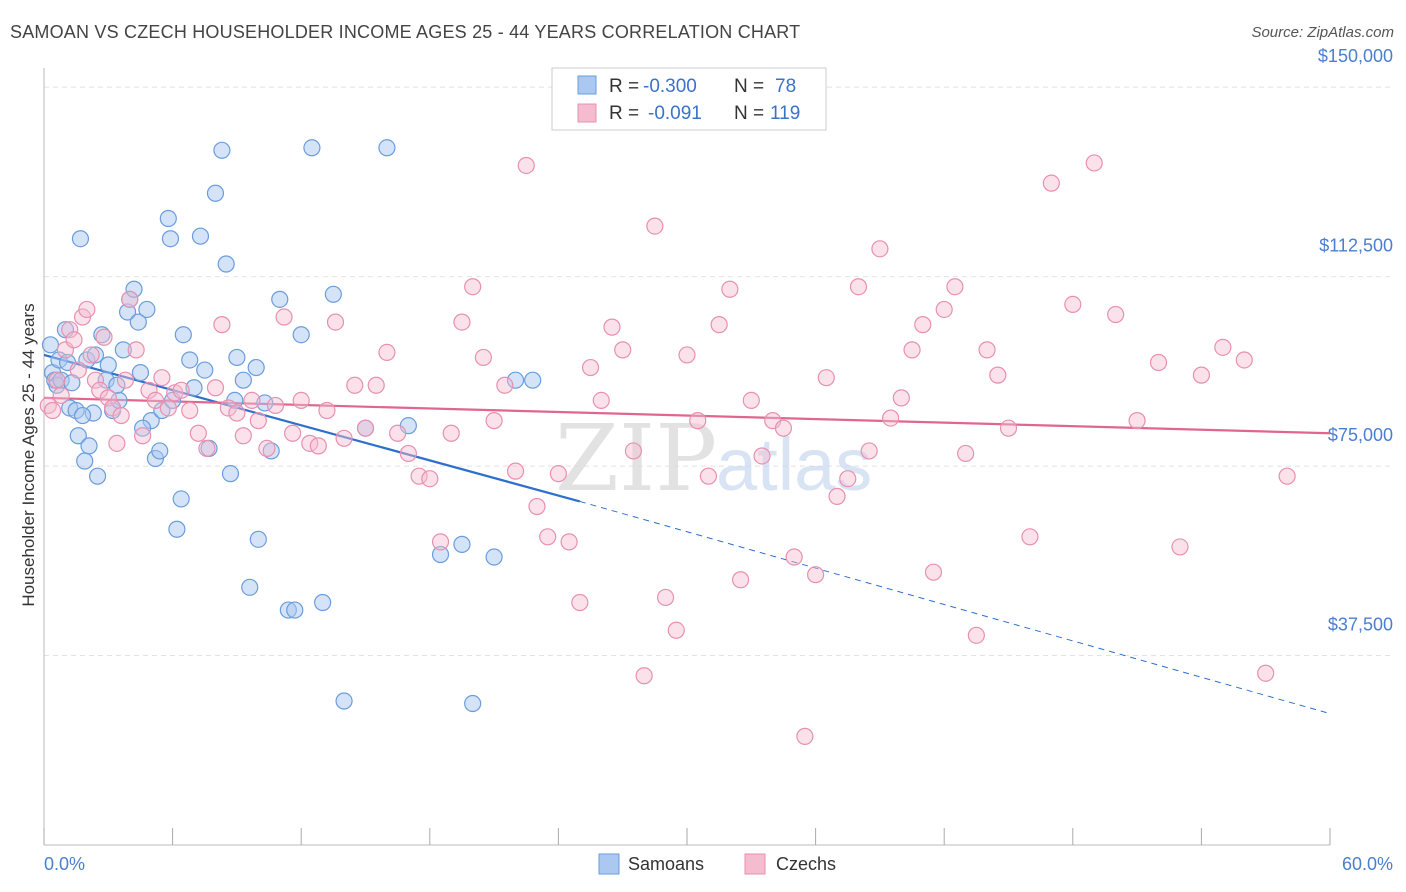 Image resolution: width=1406 pixels, height=892 pixels. Describe the element at coordinates (1355, 56) in the screenshot. I see `y-tick-label: $150,000` at that location.